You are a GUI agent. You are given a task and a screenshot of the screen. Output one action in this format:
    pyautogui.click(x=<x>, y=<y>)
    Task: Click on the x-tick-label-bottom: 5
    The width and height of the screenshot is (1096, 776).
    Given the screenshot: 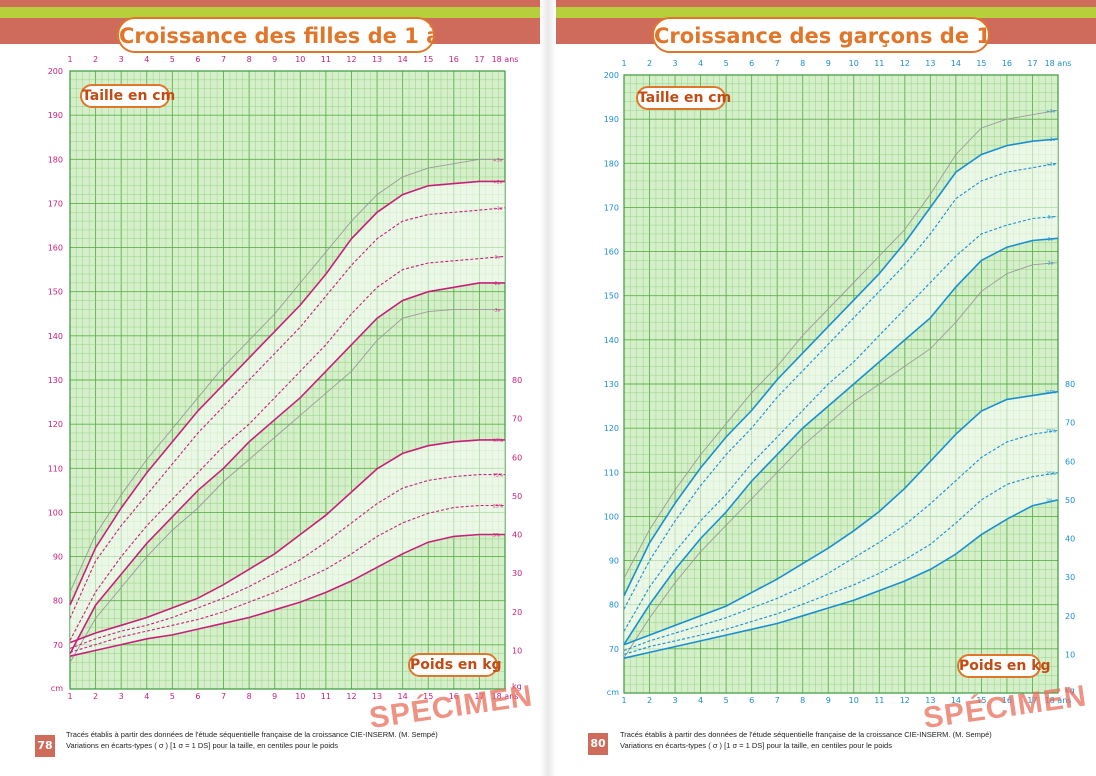 What is the action you would take?
    pyautogui.click(x=172, y=696)
    